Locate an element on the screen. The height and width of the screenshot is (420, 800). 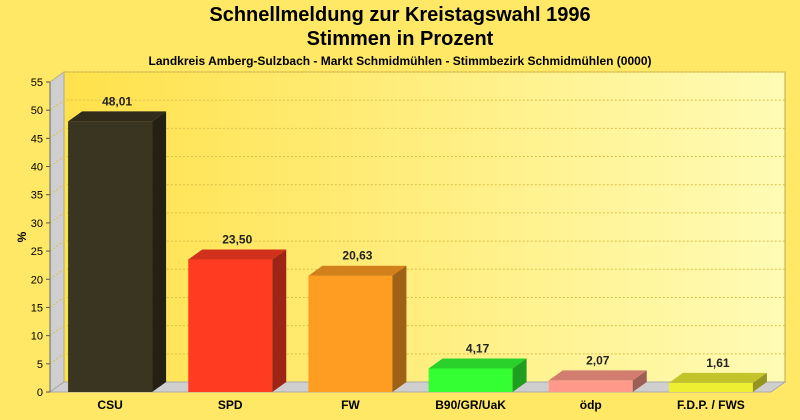
y-tick-label: 30 is located at coordinates (37, 224).